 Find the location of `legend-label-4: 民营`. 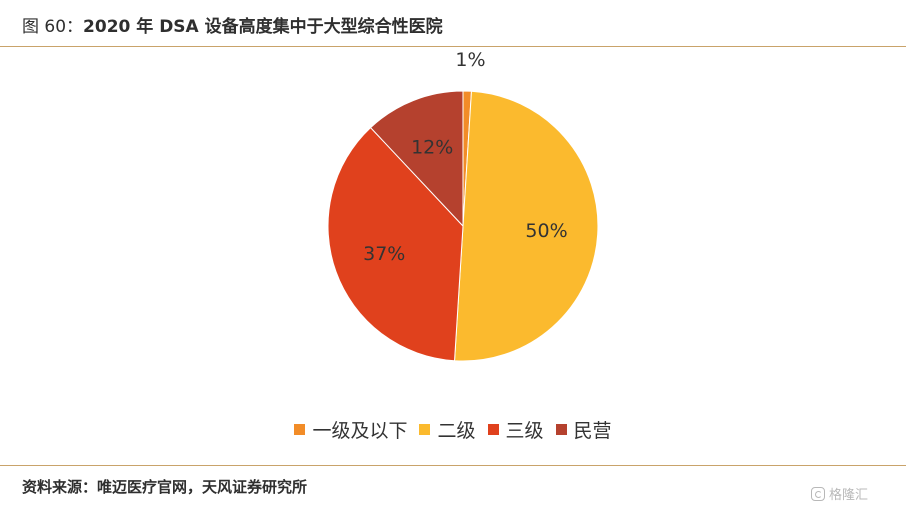

legend-label-4: 民营 is located at coordinates (592, 430).